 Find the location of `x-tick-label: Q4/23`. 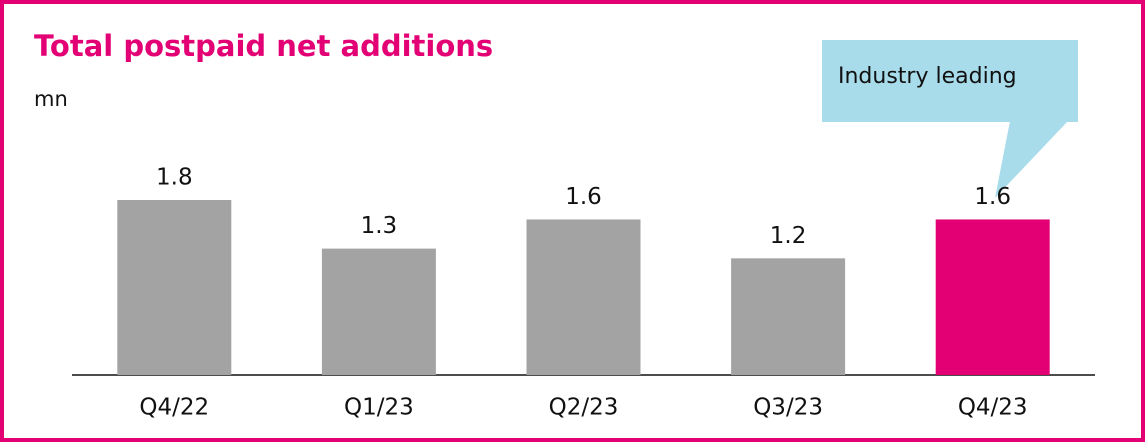

x-tick-label: Q4/23 is located at coordinates (993, 408).